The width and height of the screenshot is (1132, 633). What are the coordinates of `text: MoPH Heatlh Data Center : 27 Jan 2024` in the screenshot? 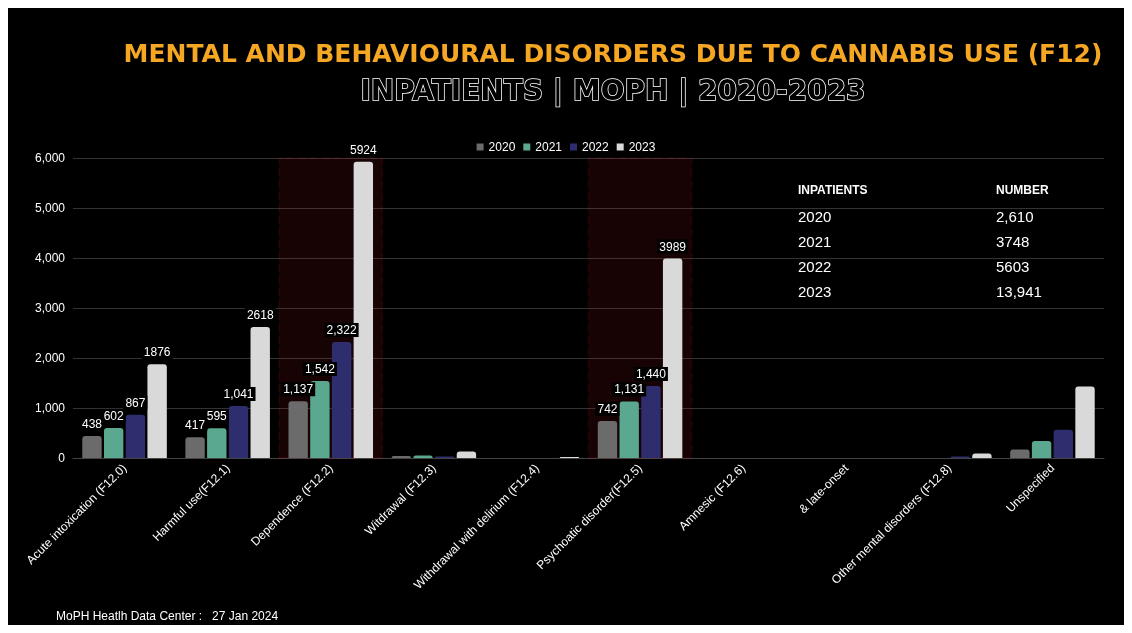 It's located at (167, 616).